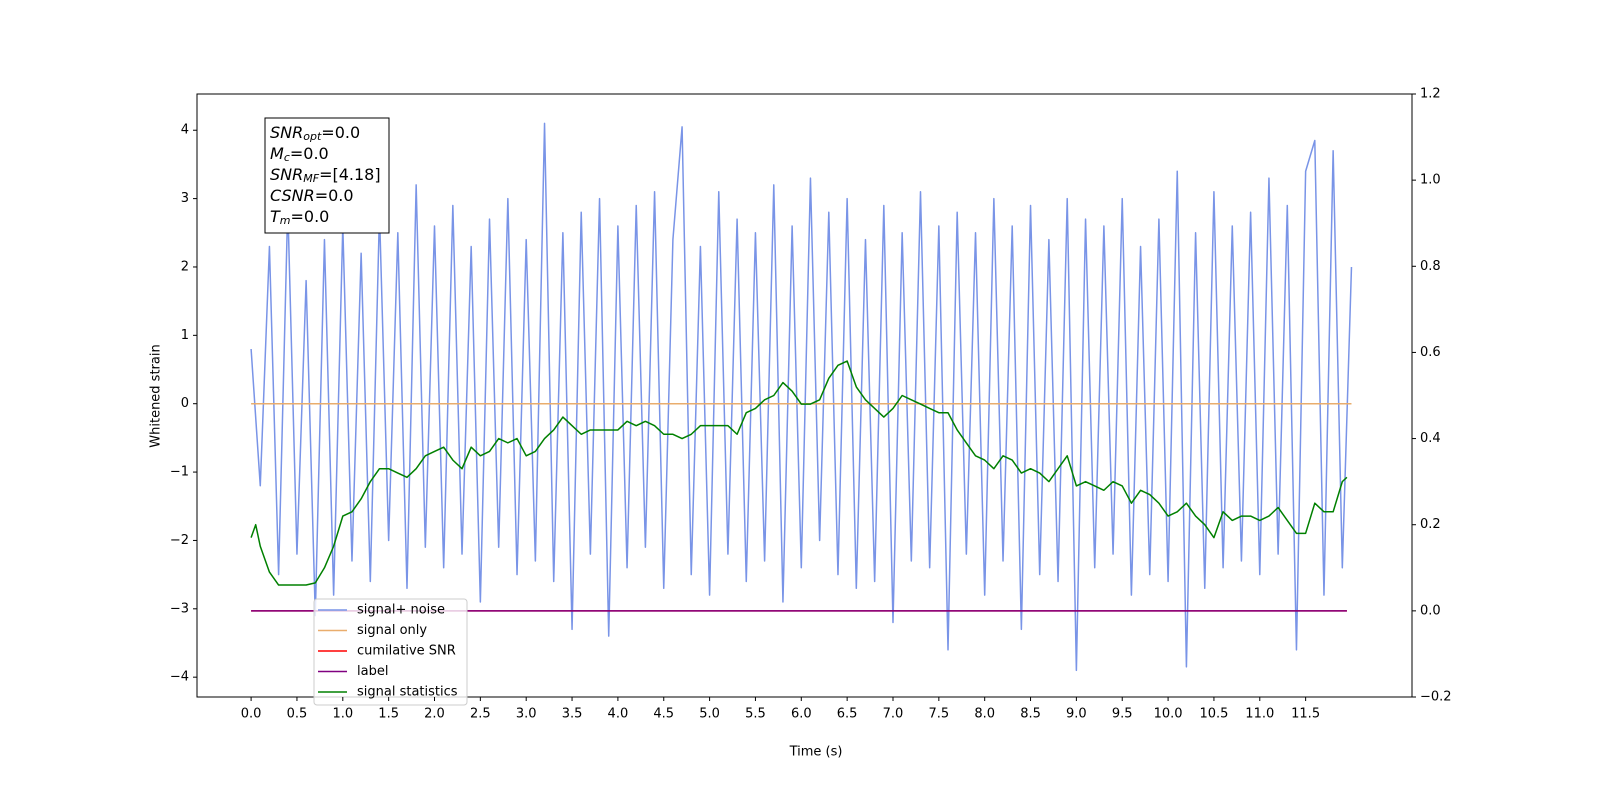 The width and height of the screenshot is (1600, 800). I want to click on annotation-line: SNRopt=0.0, so click(315, 133).